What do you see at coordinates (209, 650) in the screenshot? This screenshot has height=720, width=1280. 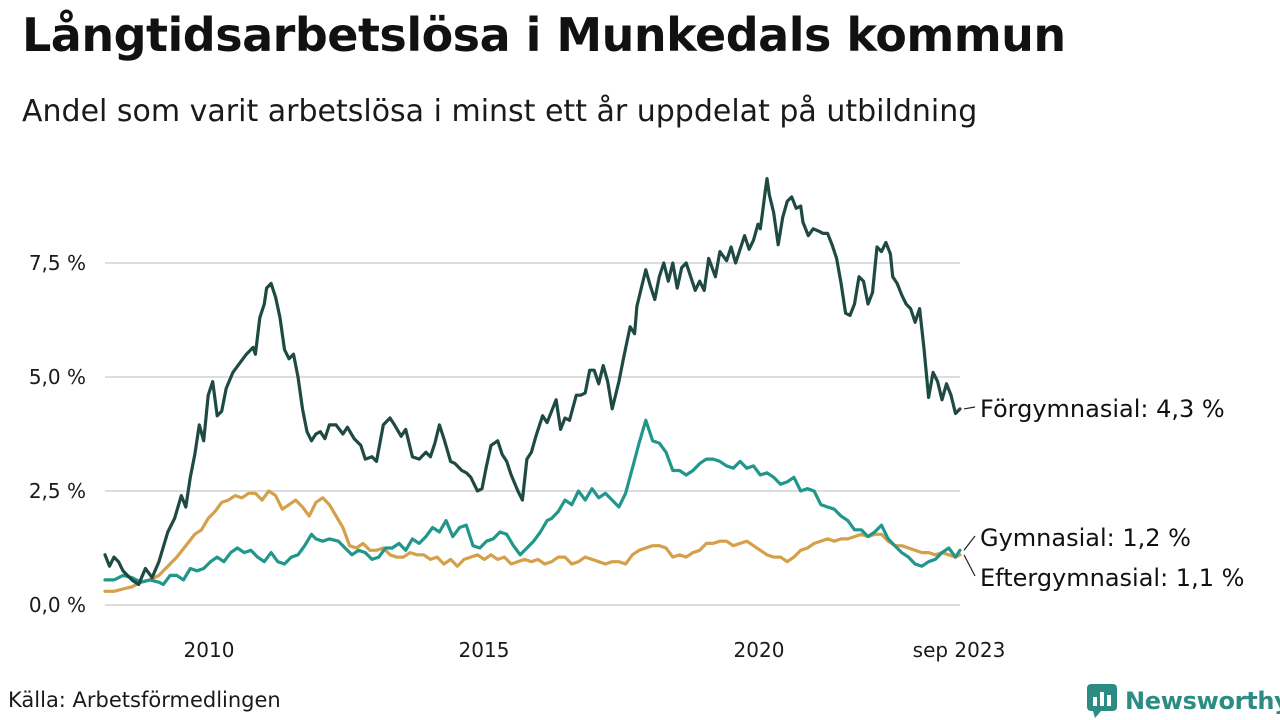 I see `x-tick-label: 2010` at bounding box center [209, 650].